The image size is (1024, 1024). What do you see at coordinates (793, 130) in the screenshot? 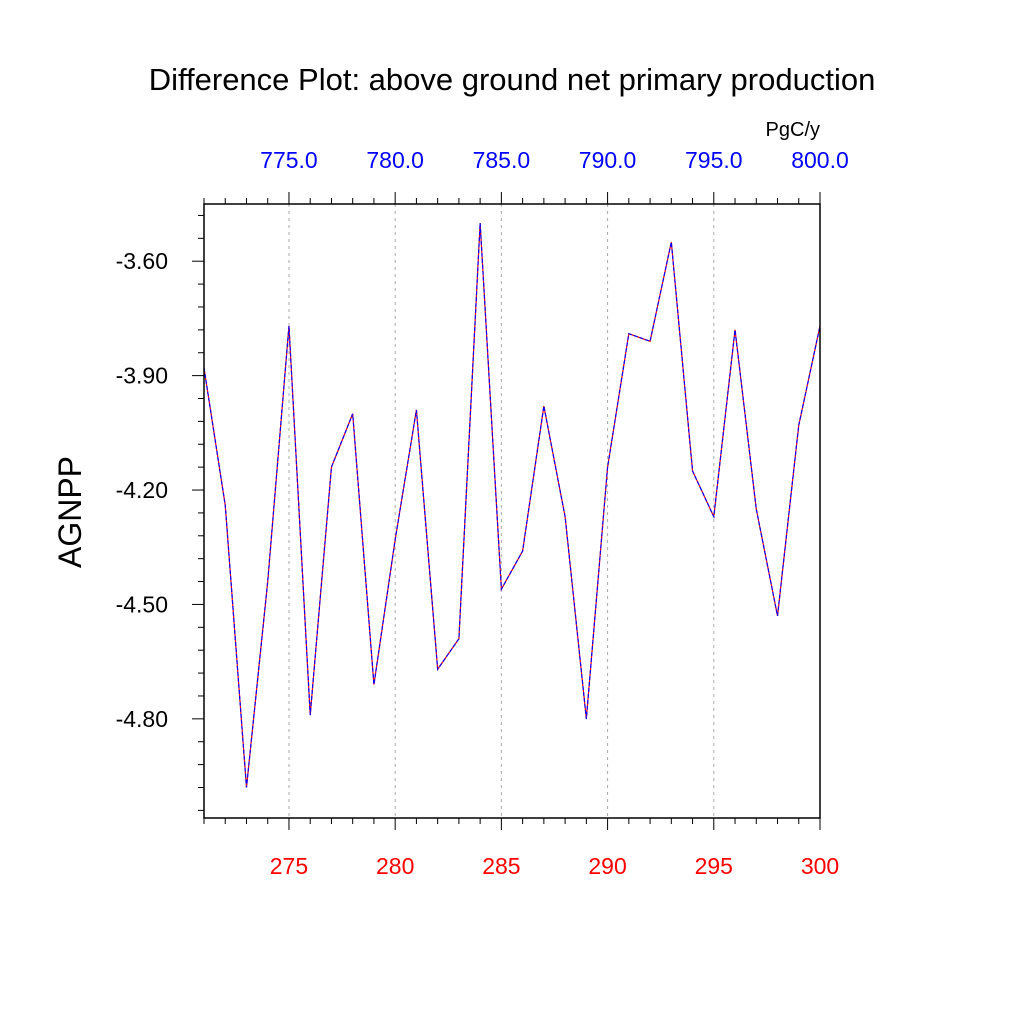
I see `units-label: PgC/y` at bounding box center [793, 130].